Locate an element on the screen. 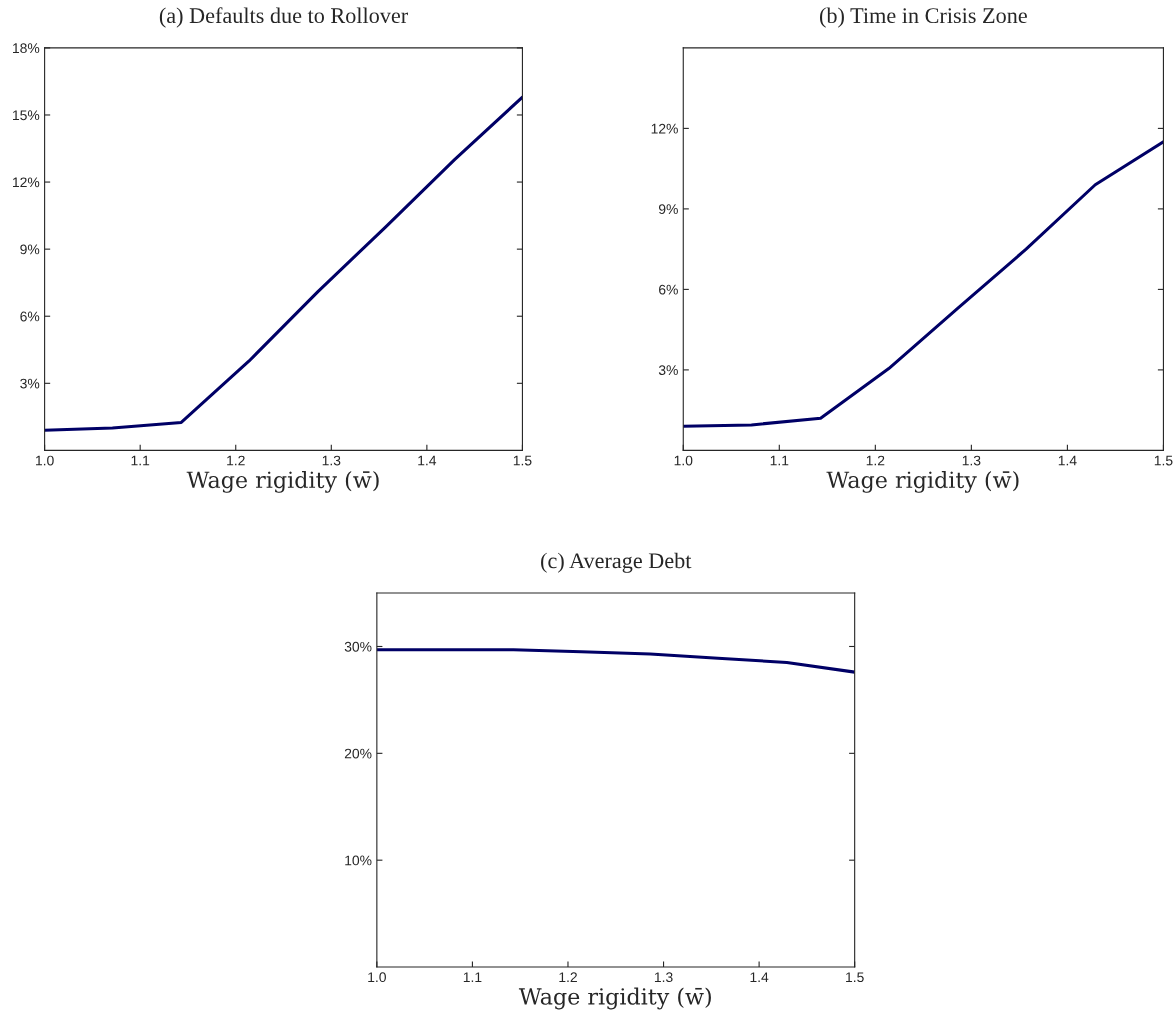  y-tick-label: 10% is located at coordinates (358, 860).